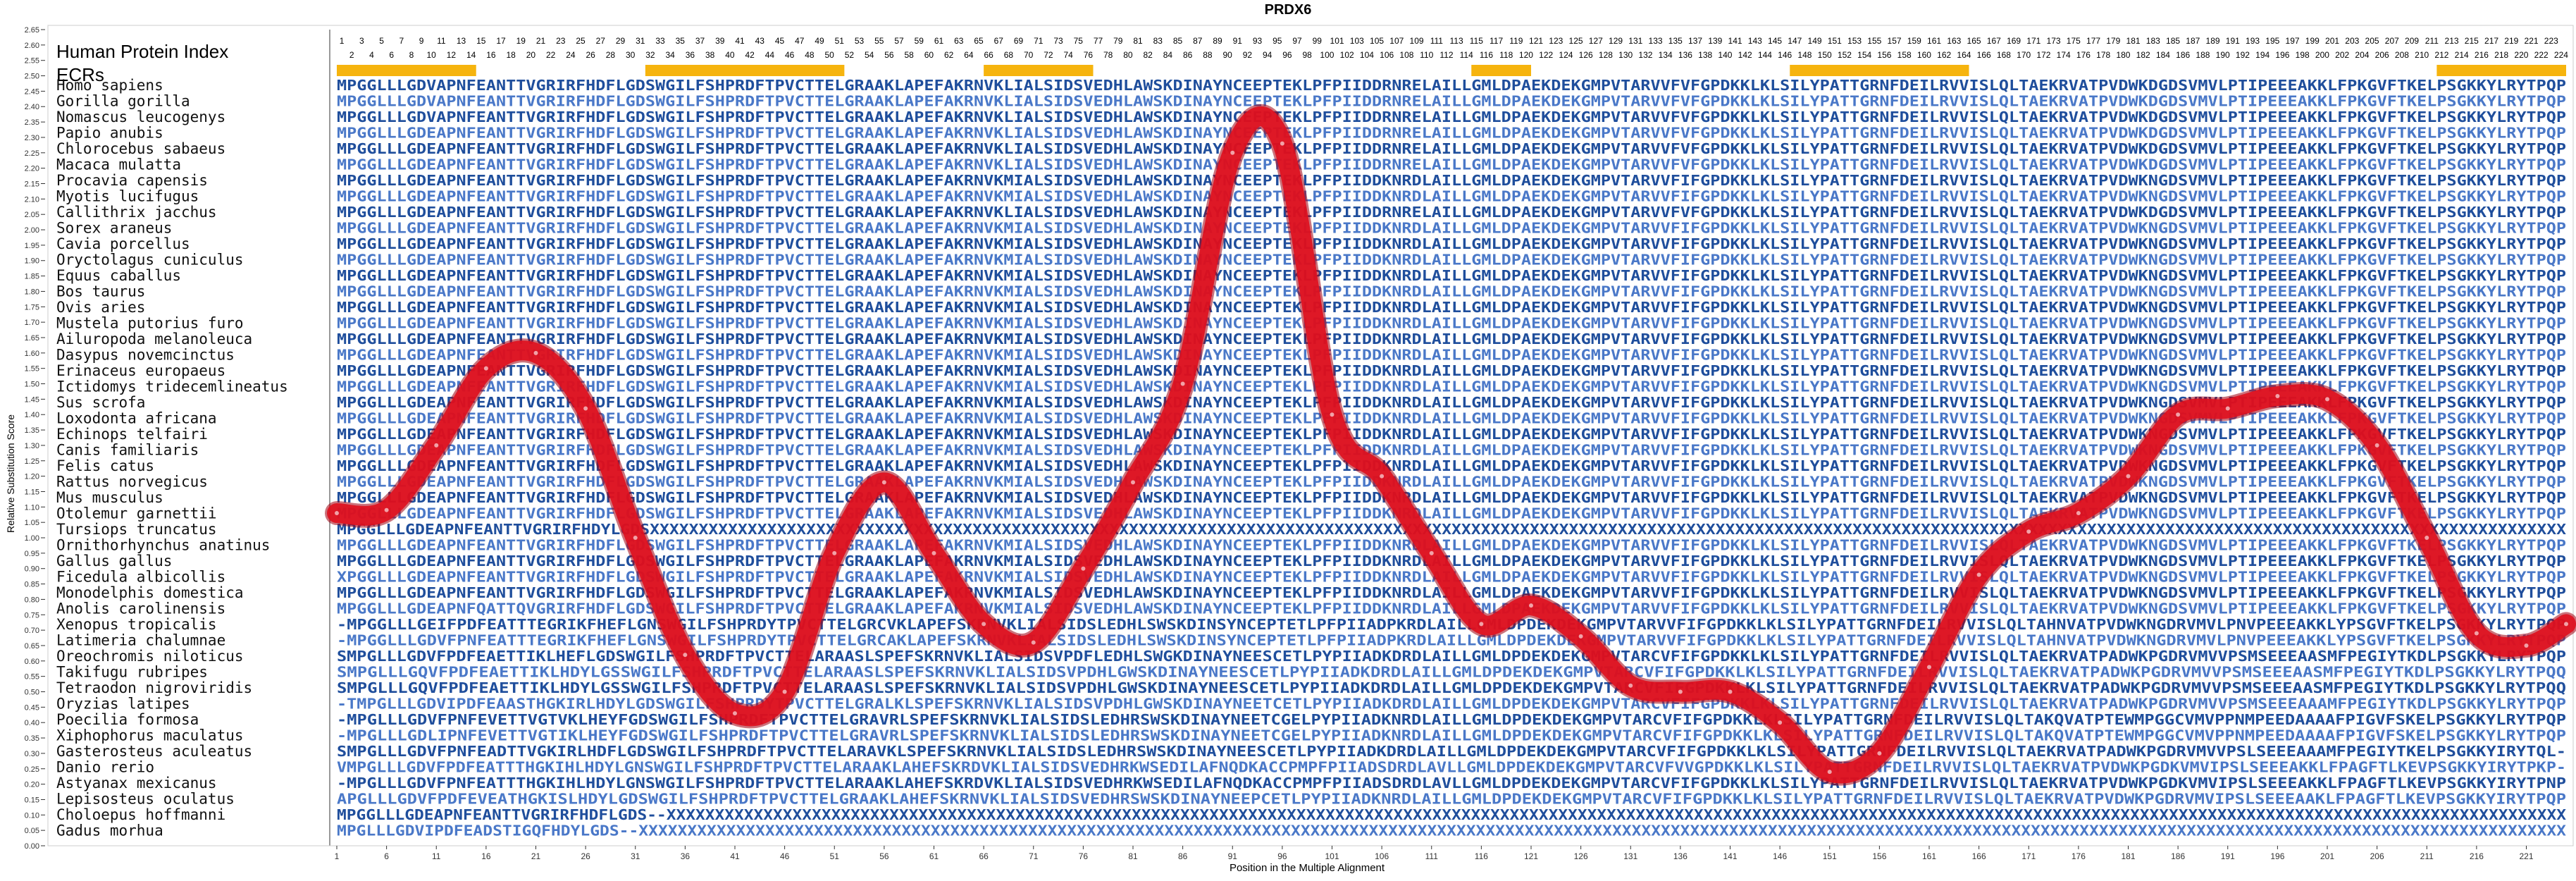 The width and height of the screenshot is (2576, 881). What do you see at coordinates (1327, 55) in the screenshot?
I see `human-index-number: 100` at bounding box center [1327, 55].